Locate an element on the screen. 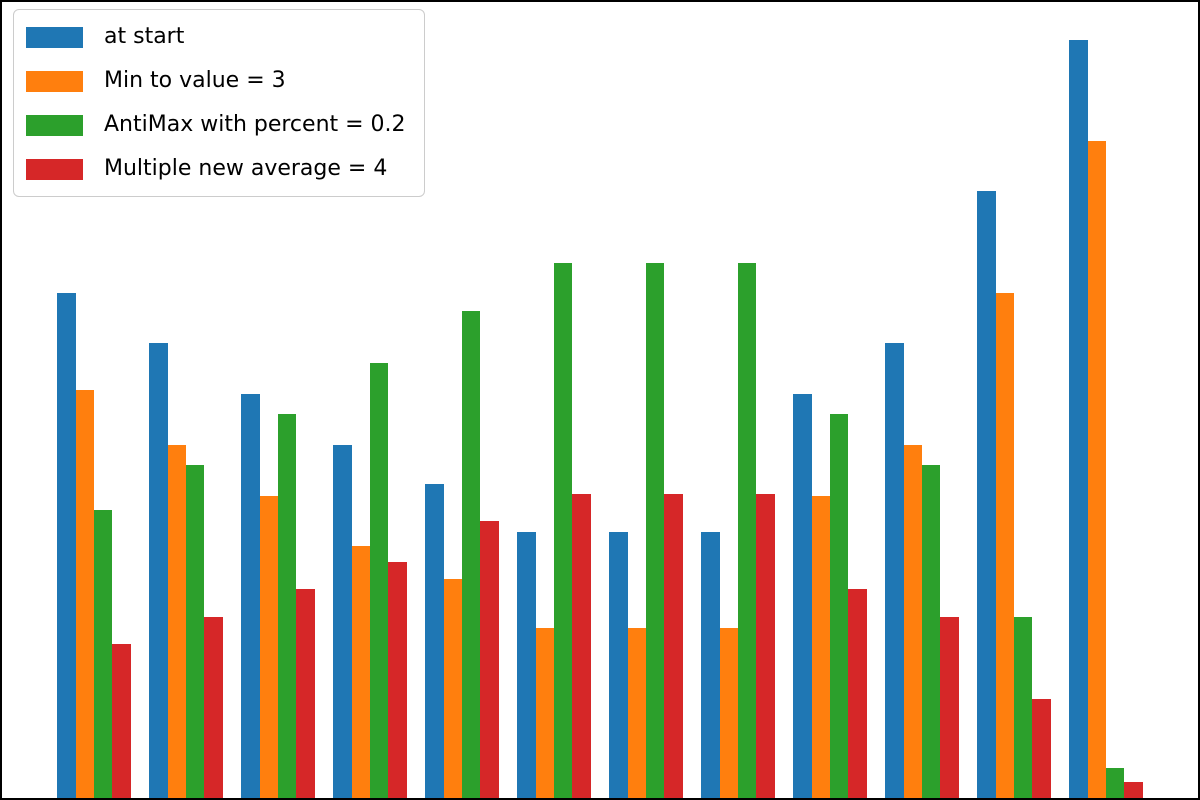 The height and width of the screenshot is (800, 1200). bar-multiple-new-average-4-g9 is located at coordinates (857, 693).